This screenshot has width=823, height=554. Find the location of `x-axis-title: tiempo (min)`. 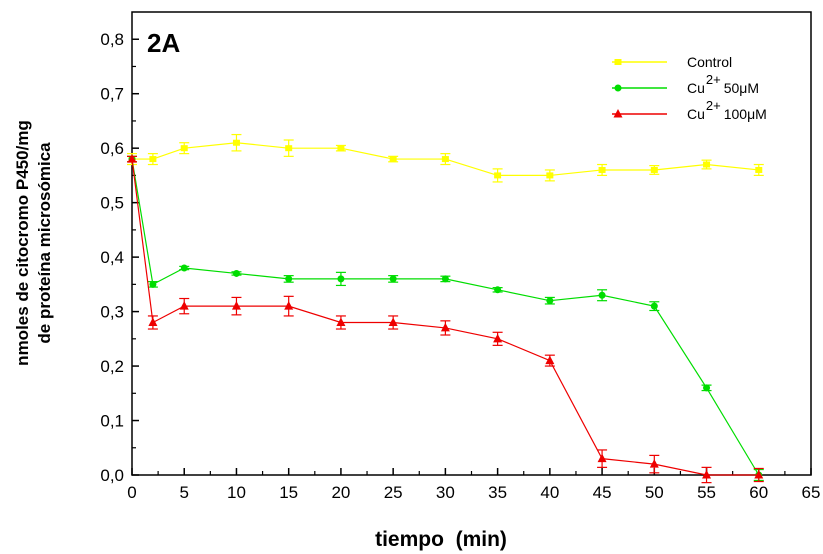

x-axis-title: tiempo (min) is located at coordinates (441, 539).